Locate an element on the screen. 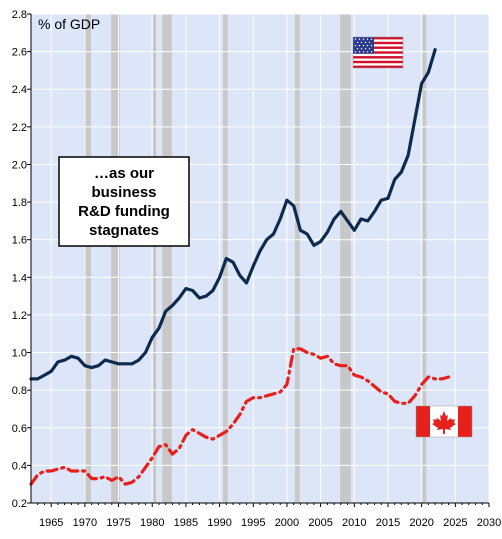  y-tick-label: 0.4 is located at coordinates (19, 466).